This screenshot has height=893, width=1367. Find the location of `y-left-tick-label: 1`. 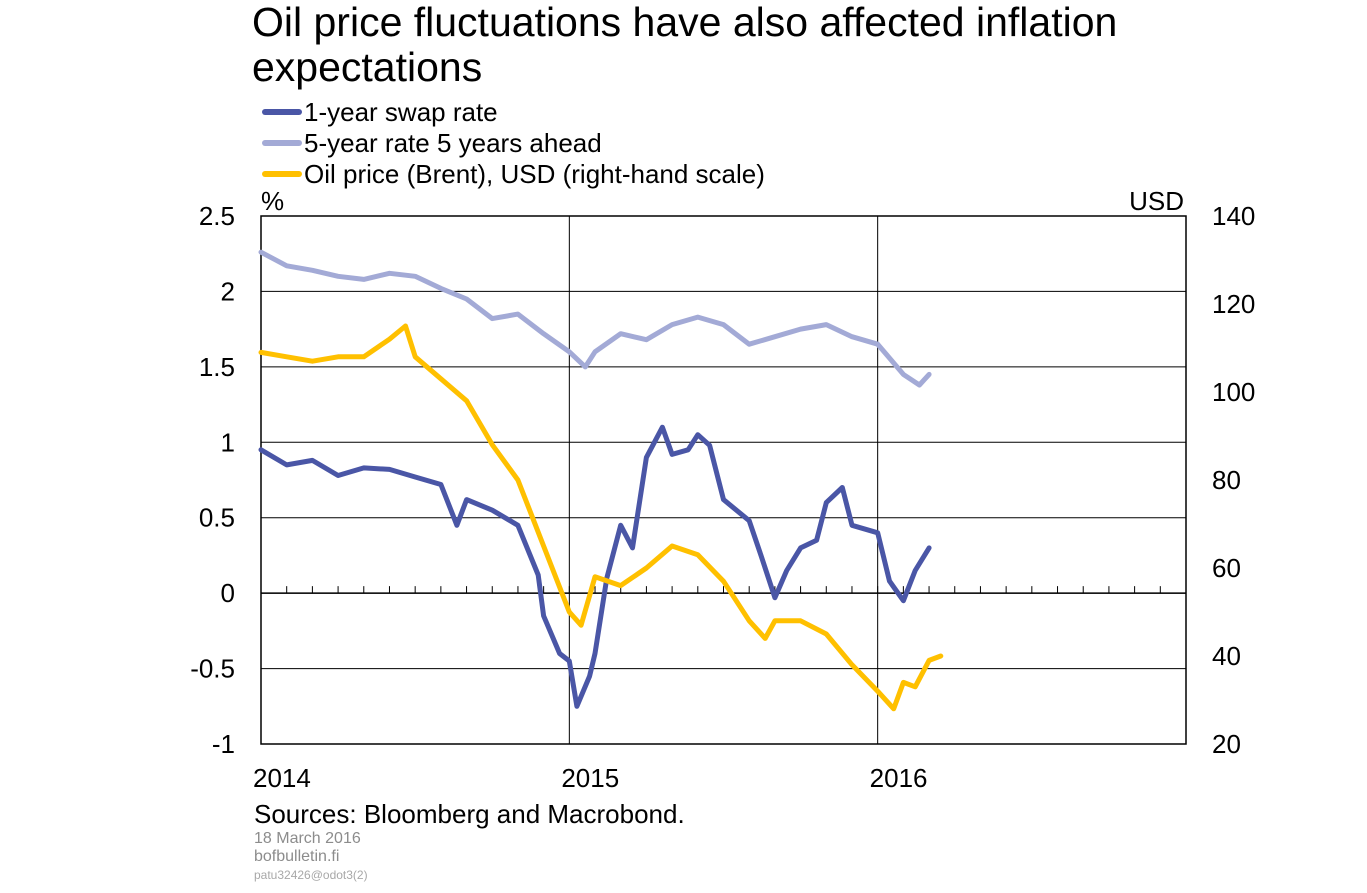

y-left-tick-label: 1 is located at coordinates (228, 442).